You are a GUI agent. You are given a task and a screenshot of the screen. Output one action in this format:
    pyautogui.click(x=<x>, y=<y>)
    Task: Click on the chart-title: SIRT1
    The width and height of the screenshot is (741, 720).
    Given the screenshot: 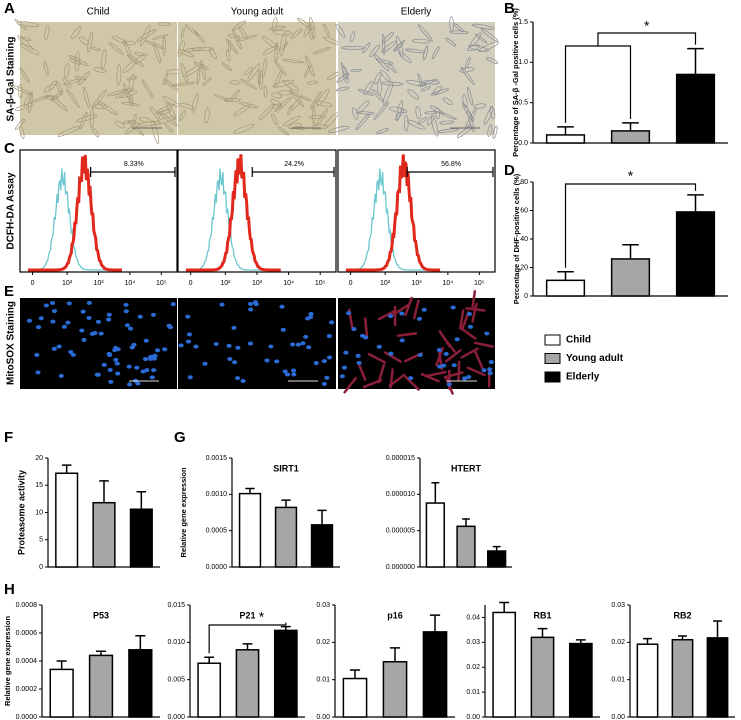 What is the action you would take?
    pyautogui.click(x=286, y=468)
    